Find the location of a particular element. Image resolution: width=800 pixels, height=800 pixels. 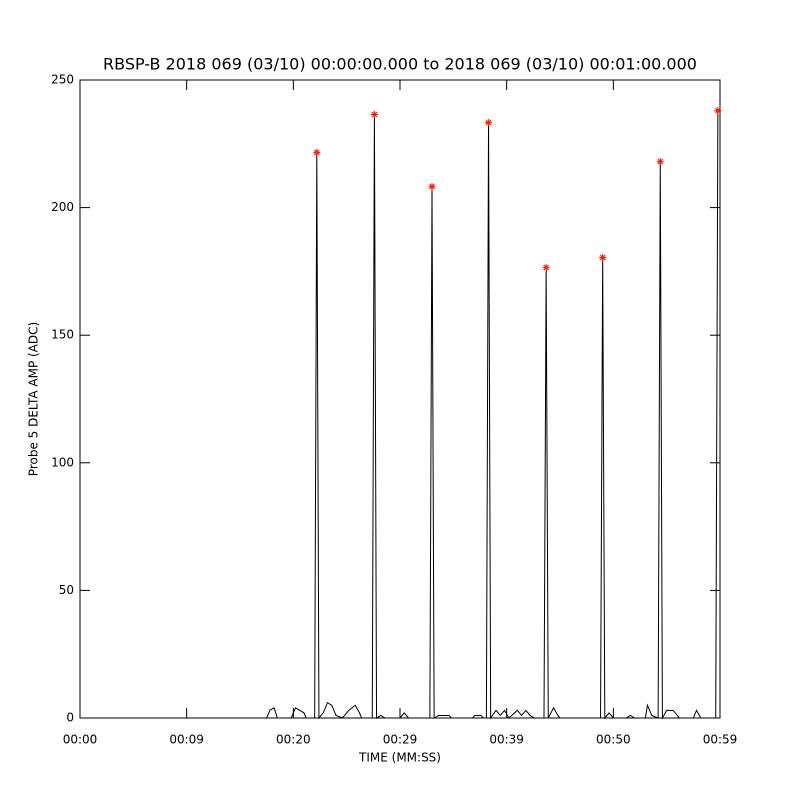

x-tick-label: 00:29 is located at coordinates (400, 740).